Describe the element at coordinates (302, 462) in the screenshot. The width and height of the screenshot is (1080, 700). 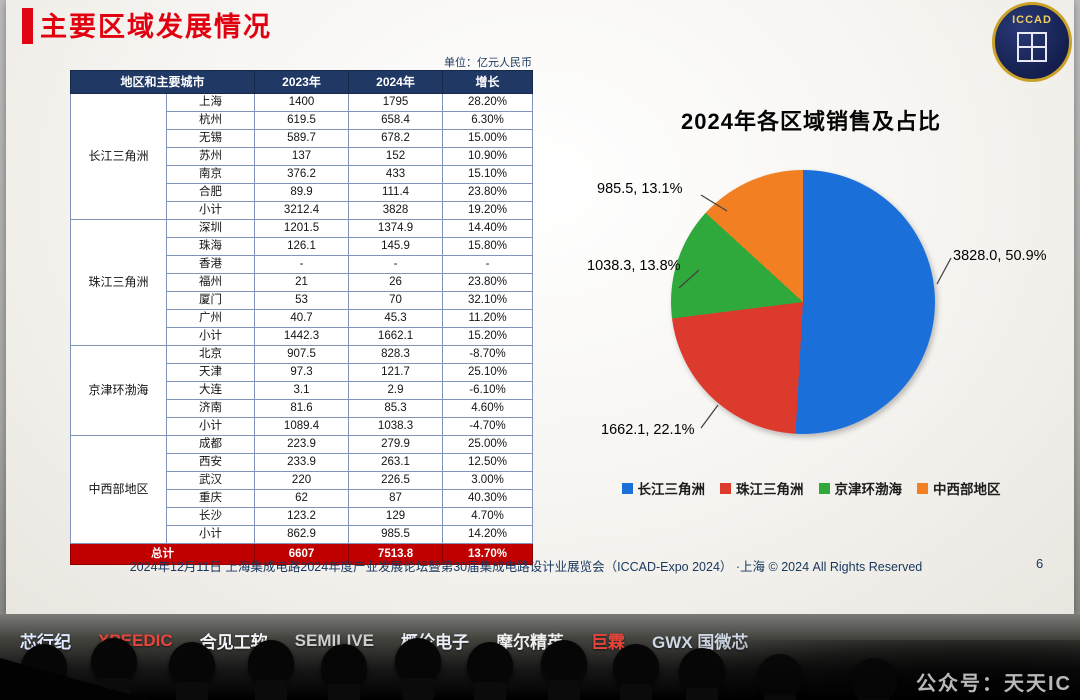
I see `table-row: 西安 233.9 263.1 12.50%` at that location.